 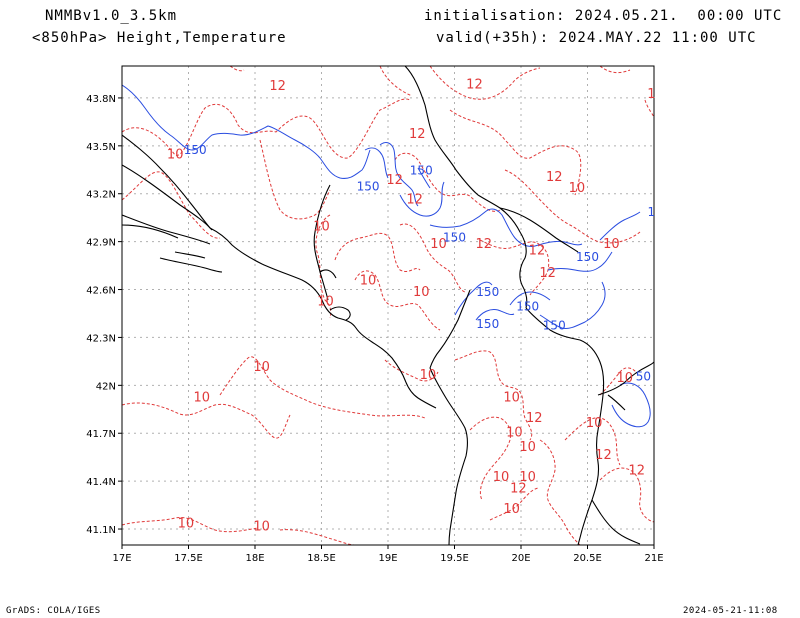 What do you see at coordinates (101, 243) in the screenshot?
I see `y-tick-label: 42.9N` at bounding box center [101, 243].